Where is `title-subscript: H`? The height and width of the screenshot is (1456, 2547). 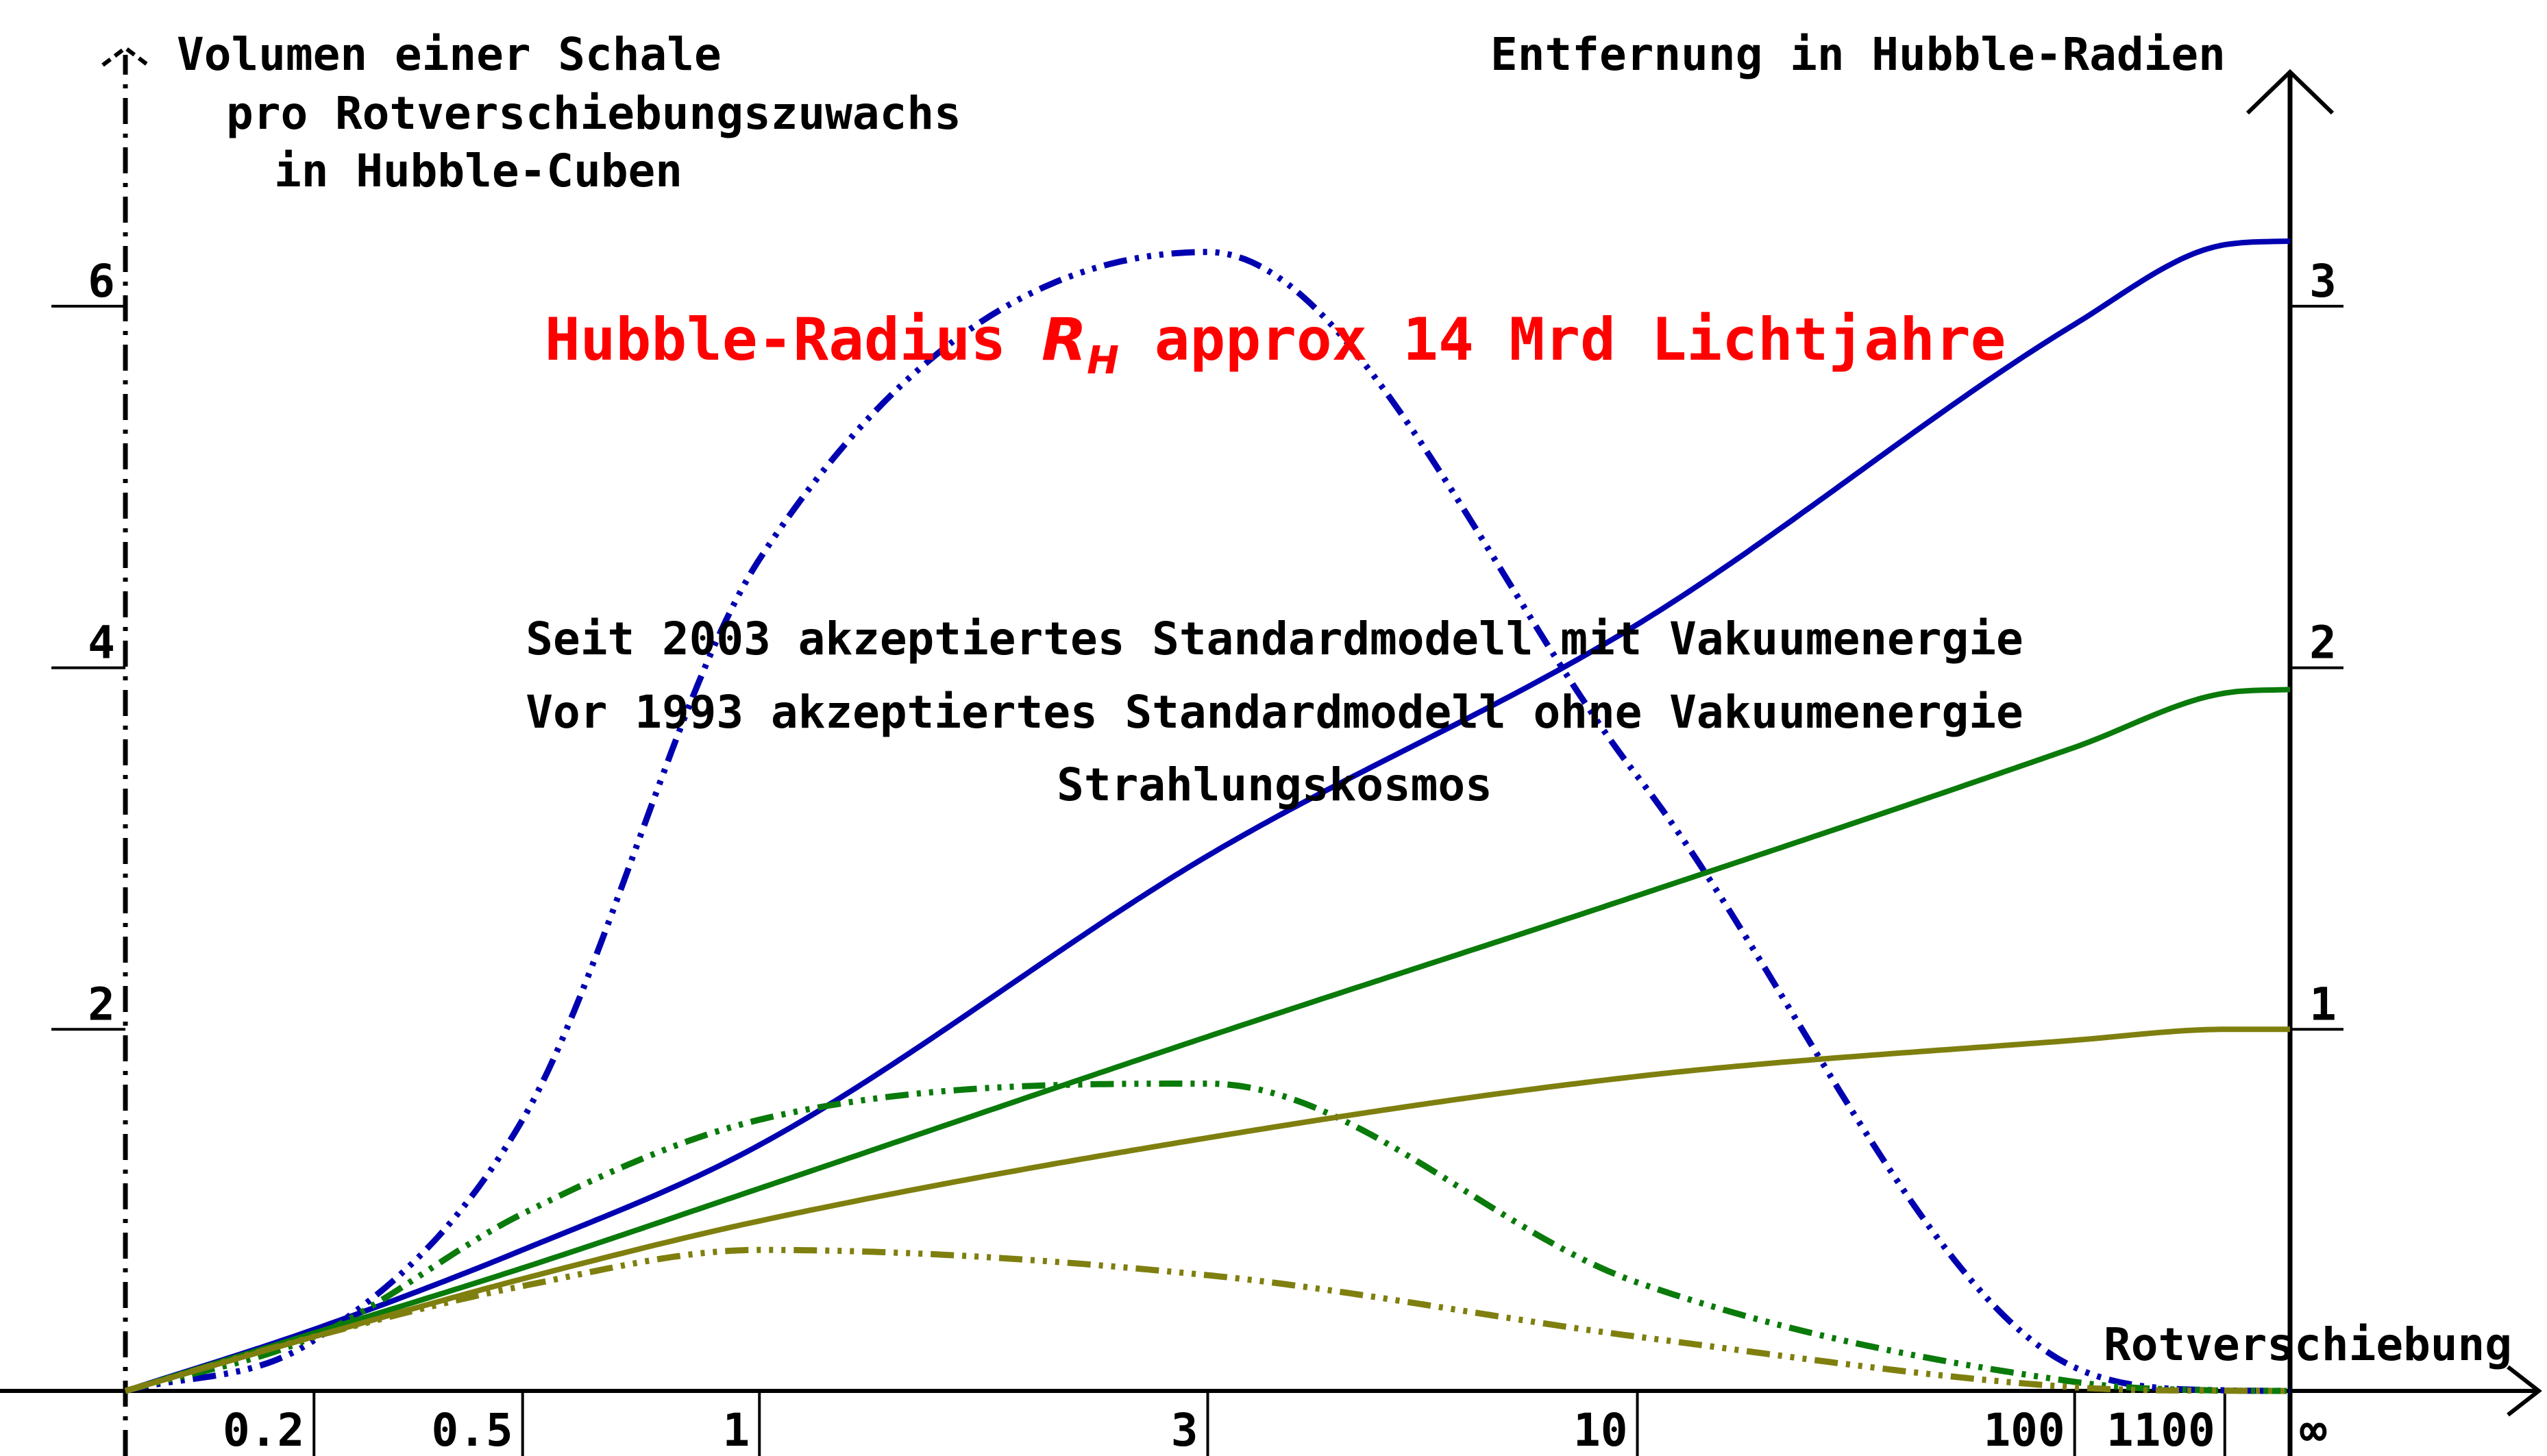
title-subscript: H is located at coordinates (1103, 360).